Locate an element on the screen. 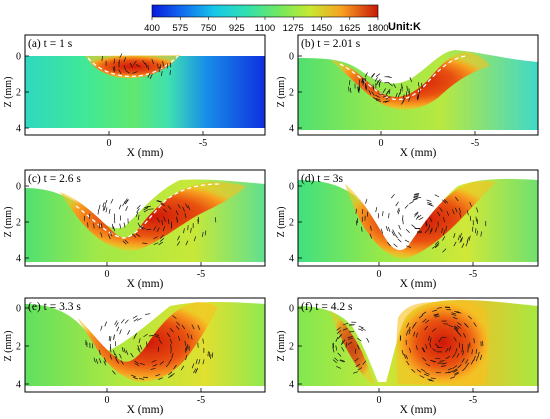 The width and height of the screenshot is (550, 419). panel-f: (f) t = 4.2 s is located at coordinates (418, 345).